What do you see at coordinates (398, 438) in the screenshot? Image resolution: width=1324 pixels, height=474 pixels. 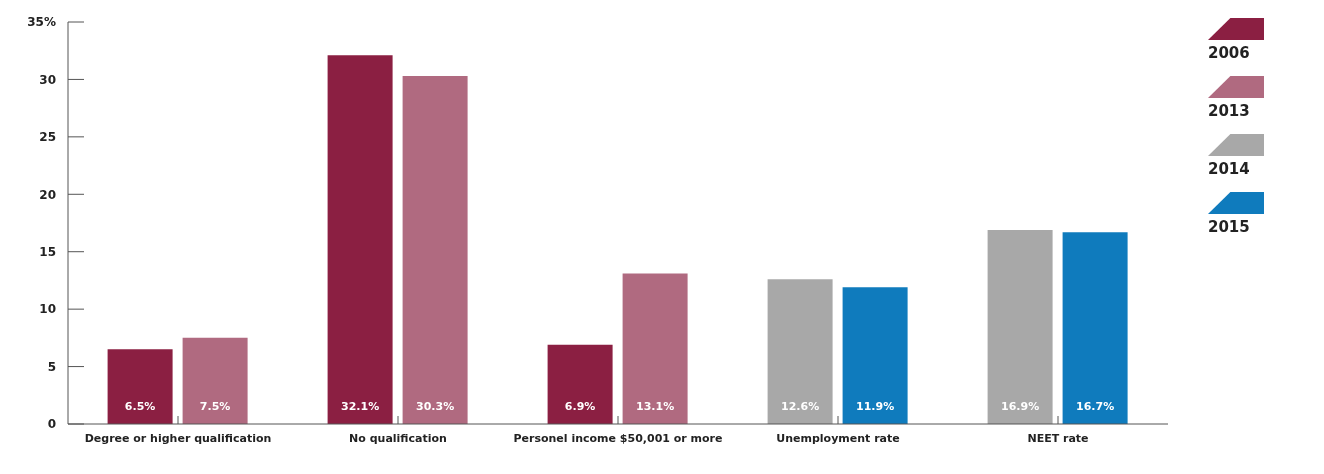 I see `x-tick-label: No qualification` at bounding box center [398, 438].